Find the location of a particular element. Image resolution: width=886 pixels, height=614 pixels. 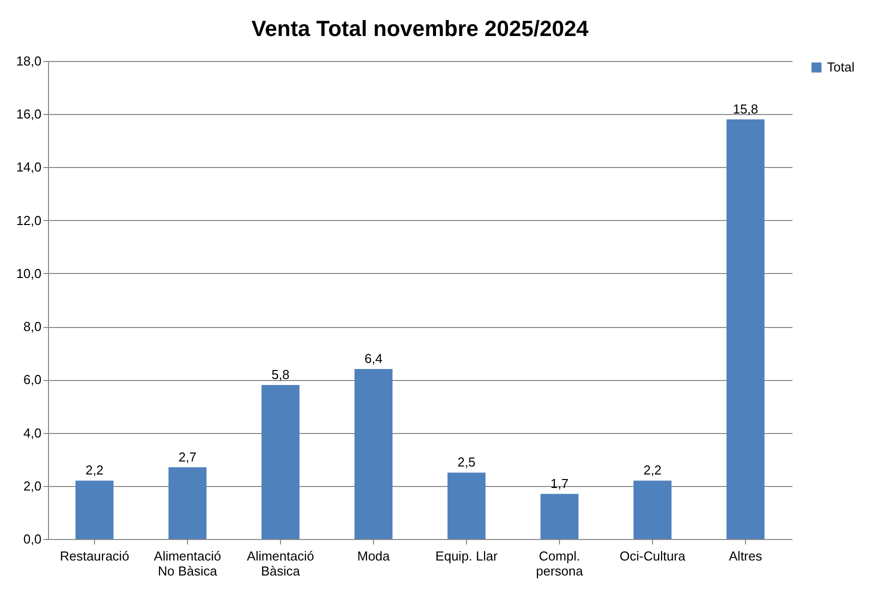

y-tick-label: 0,0 is located at coordinates (32, 539).